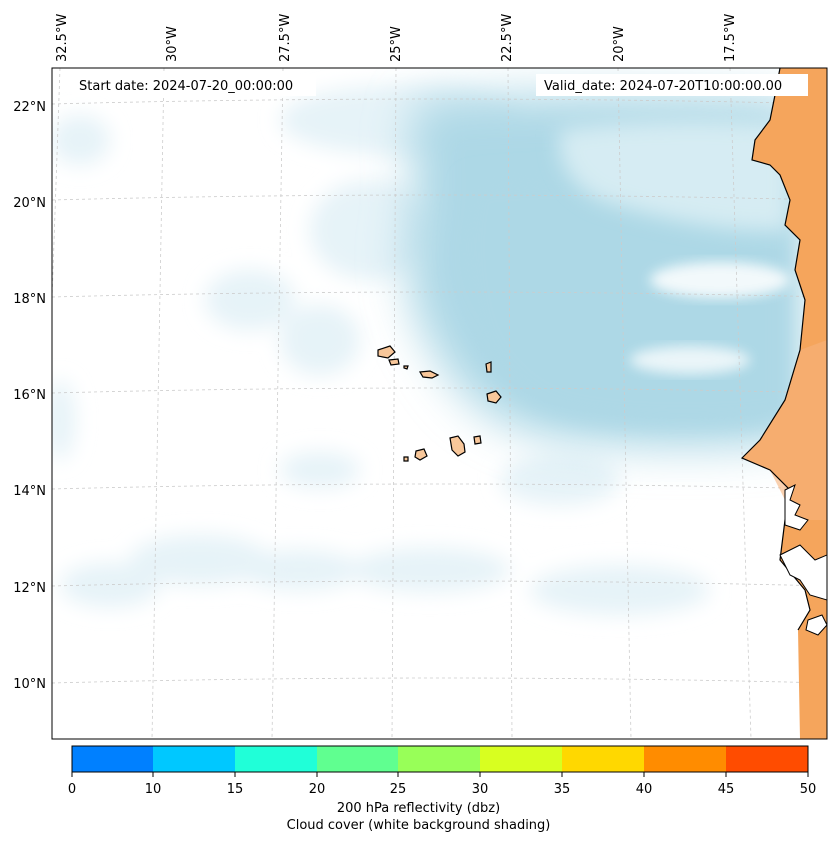  I want to click on lat-label: 10°N, so click(29, 684).